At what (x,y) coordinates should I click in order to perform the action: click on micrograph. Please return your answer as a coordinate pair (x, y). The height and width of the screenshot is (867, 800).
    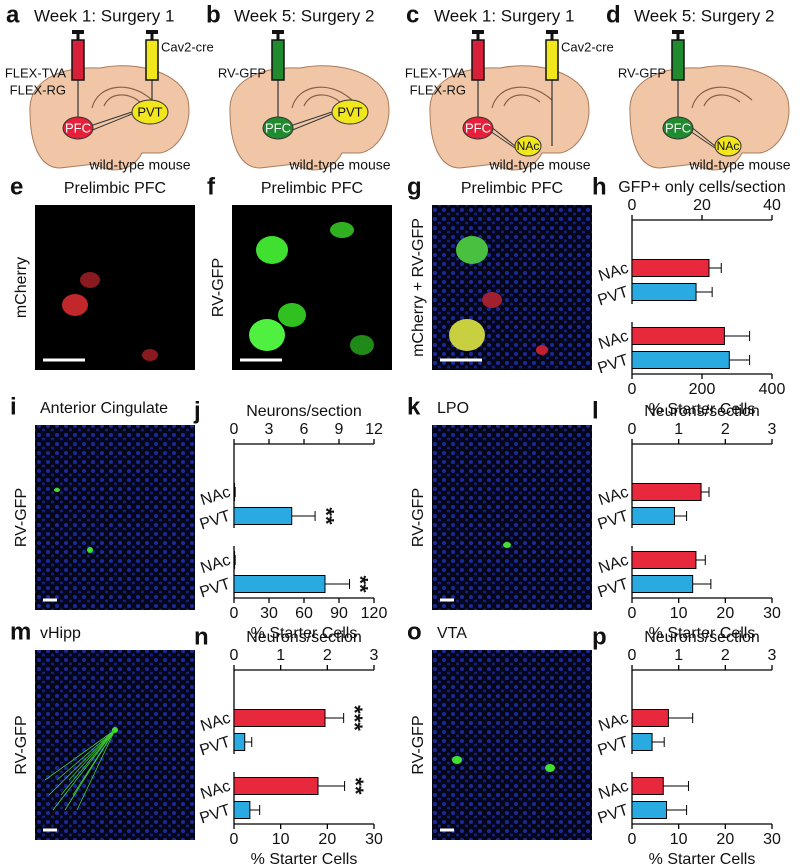
    Looking at the image, I should click on (512, 745).